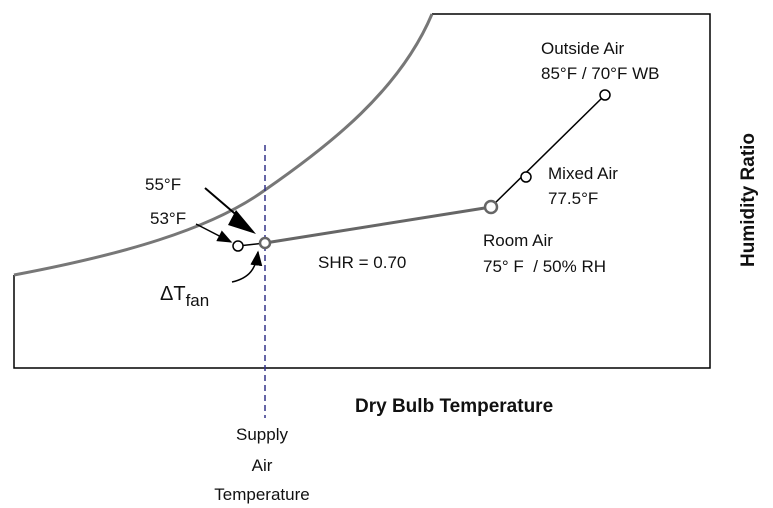 This screenshot has height=508, width=773. I want to click on mixed-air-point, so click(526, 177).